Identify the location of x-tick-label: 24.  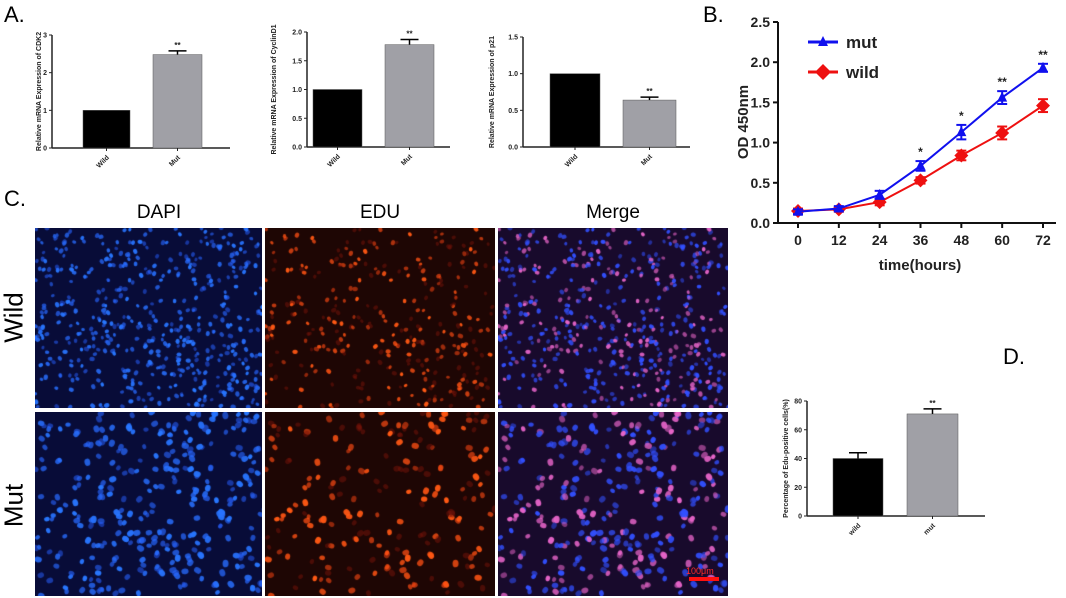
(880, 240).